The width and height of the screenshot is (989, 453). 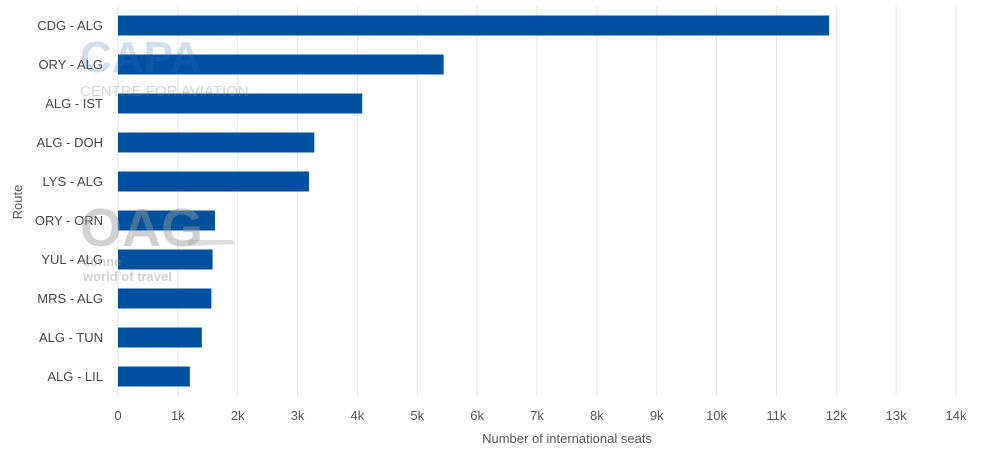 What do you see at coordinates (127, 276) in the screenshot?
I see `oag-tagline-2: world of travel` at bounding box center [127, 276].